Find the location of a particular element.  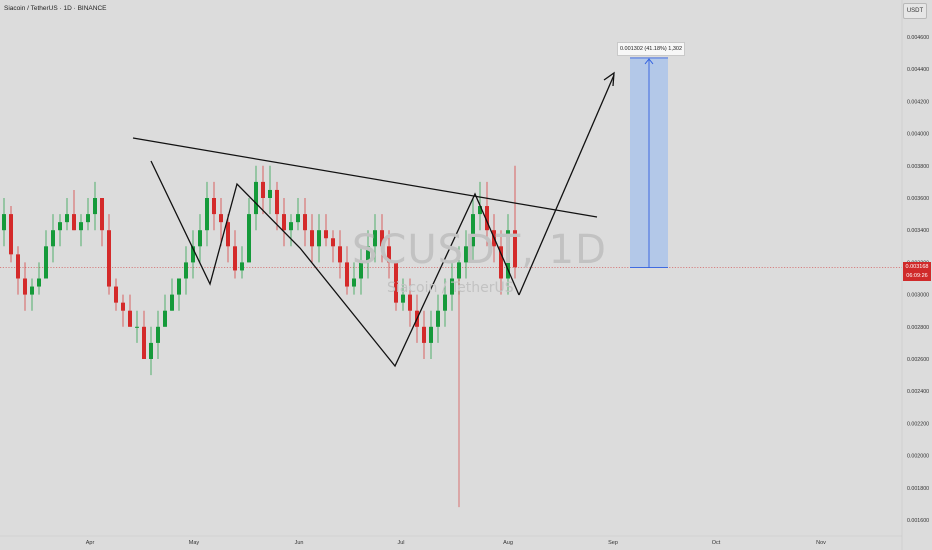

projection-arrow-head is located at coordinates (609, 79).